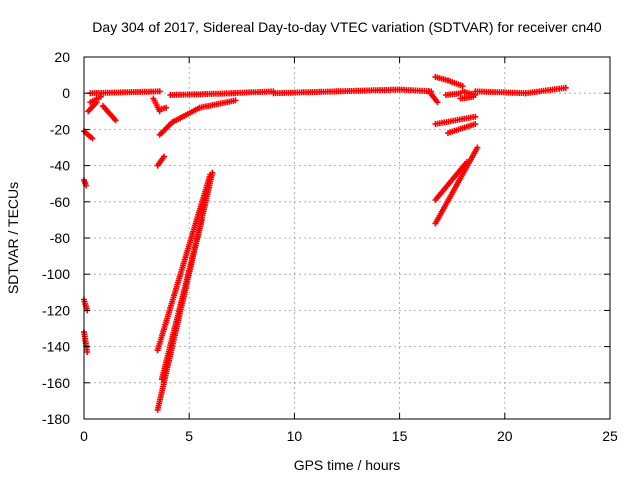  Describe the element at coordinates (66, 93) in the screenshot. I see `y-tick-label: 0` at that location.